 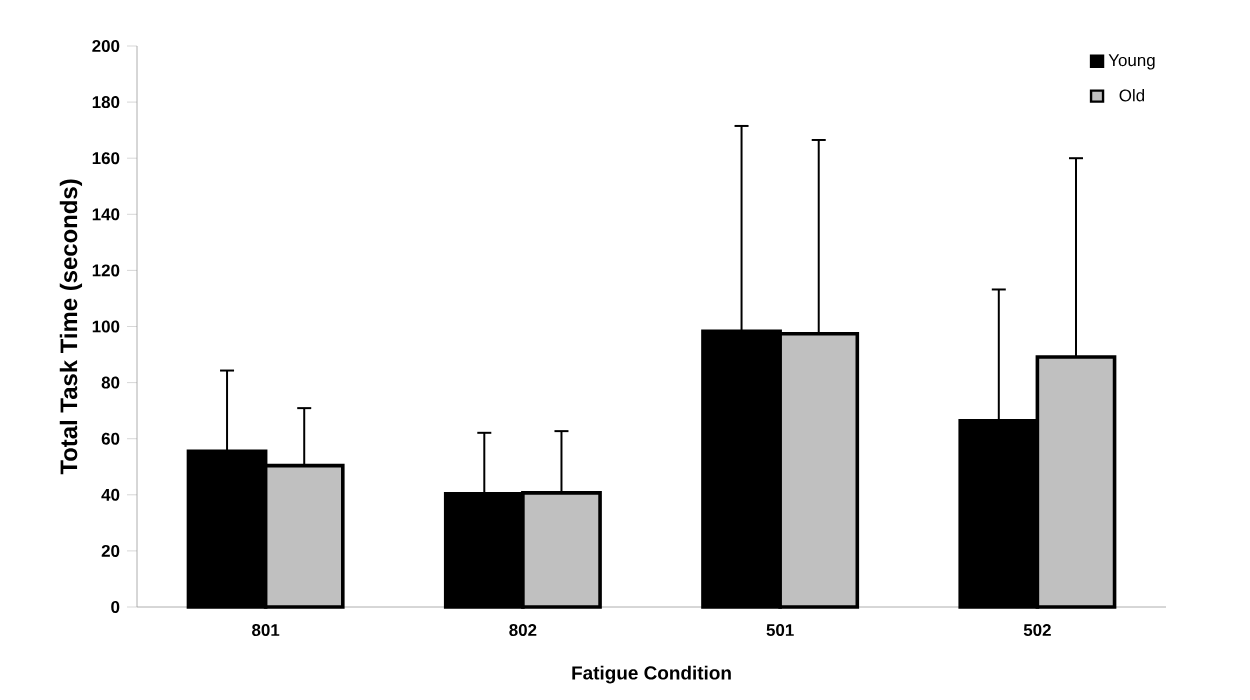 What do you see at coordinates (780, 630) in the screenshot?
I see `x-tick-label: 501` at bounding box center [780, 630].